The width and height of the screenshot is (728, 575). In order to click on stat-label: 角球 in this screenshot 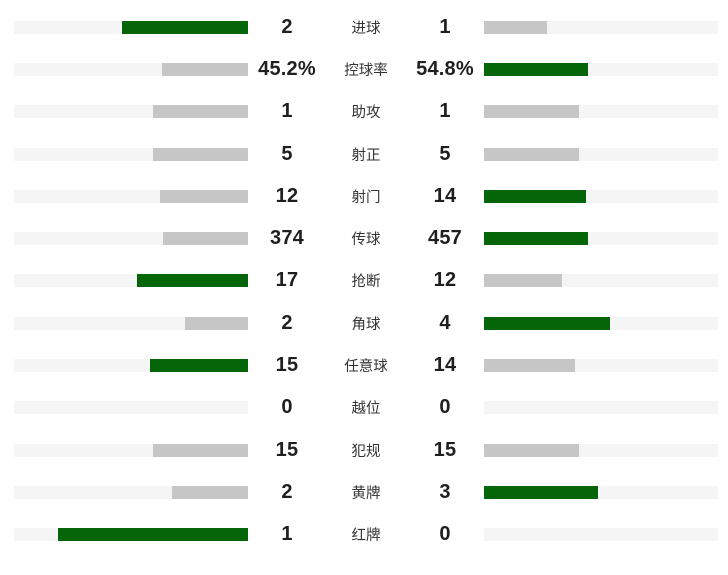, I will do `click(366, 324)`.